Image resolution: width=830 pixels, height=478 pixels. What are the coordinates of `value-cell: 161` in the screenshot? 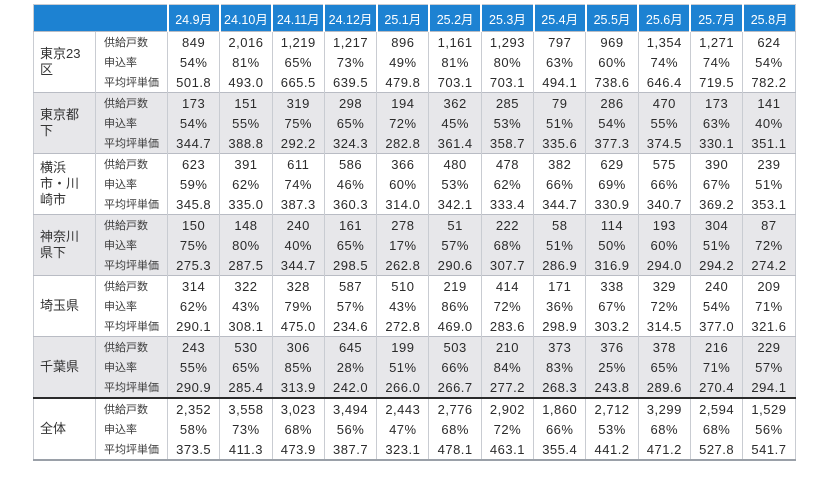 It's located at (350, 224).